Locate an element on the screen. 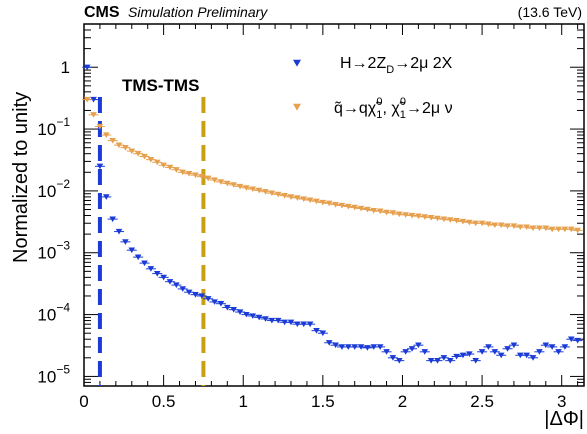 Image resolution: width=587 pixels, height=434 pixels. cut-lines is located at coordinates (151, 241).